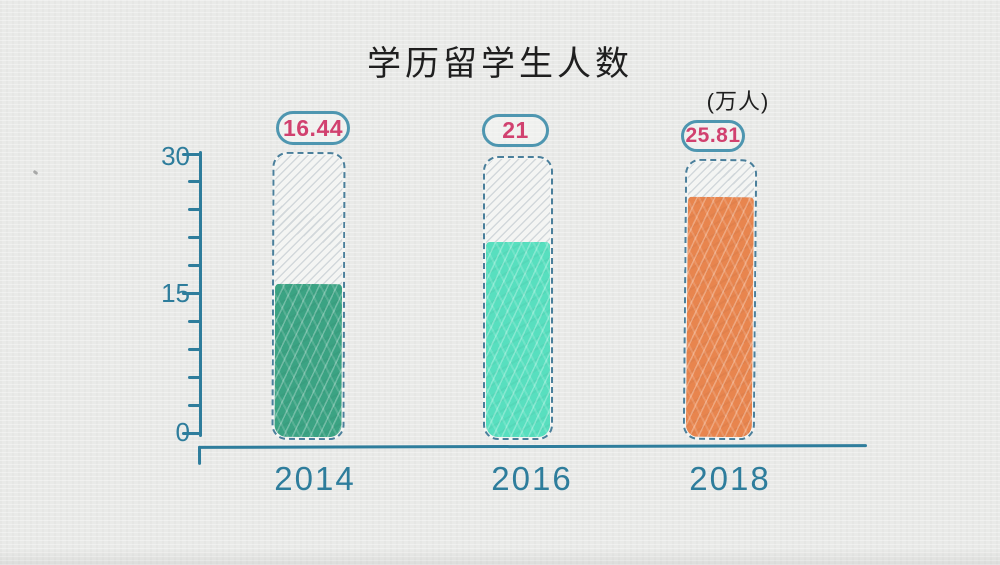 This screenshot has width=1000, height=565. I want to click on value-label-2018: 25.81, so click(713, 135).